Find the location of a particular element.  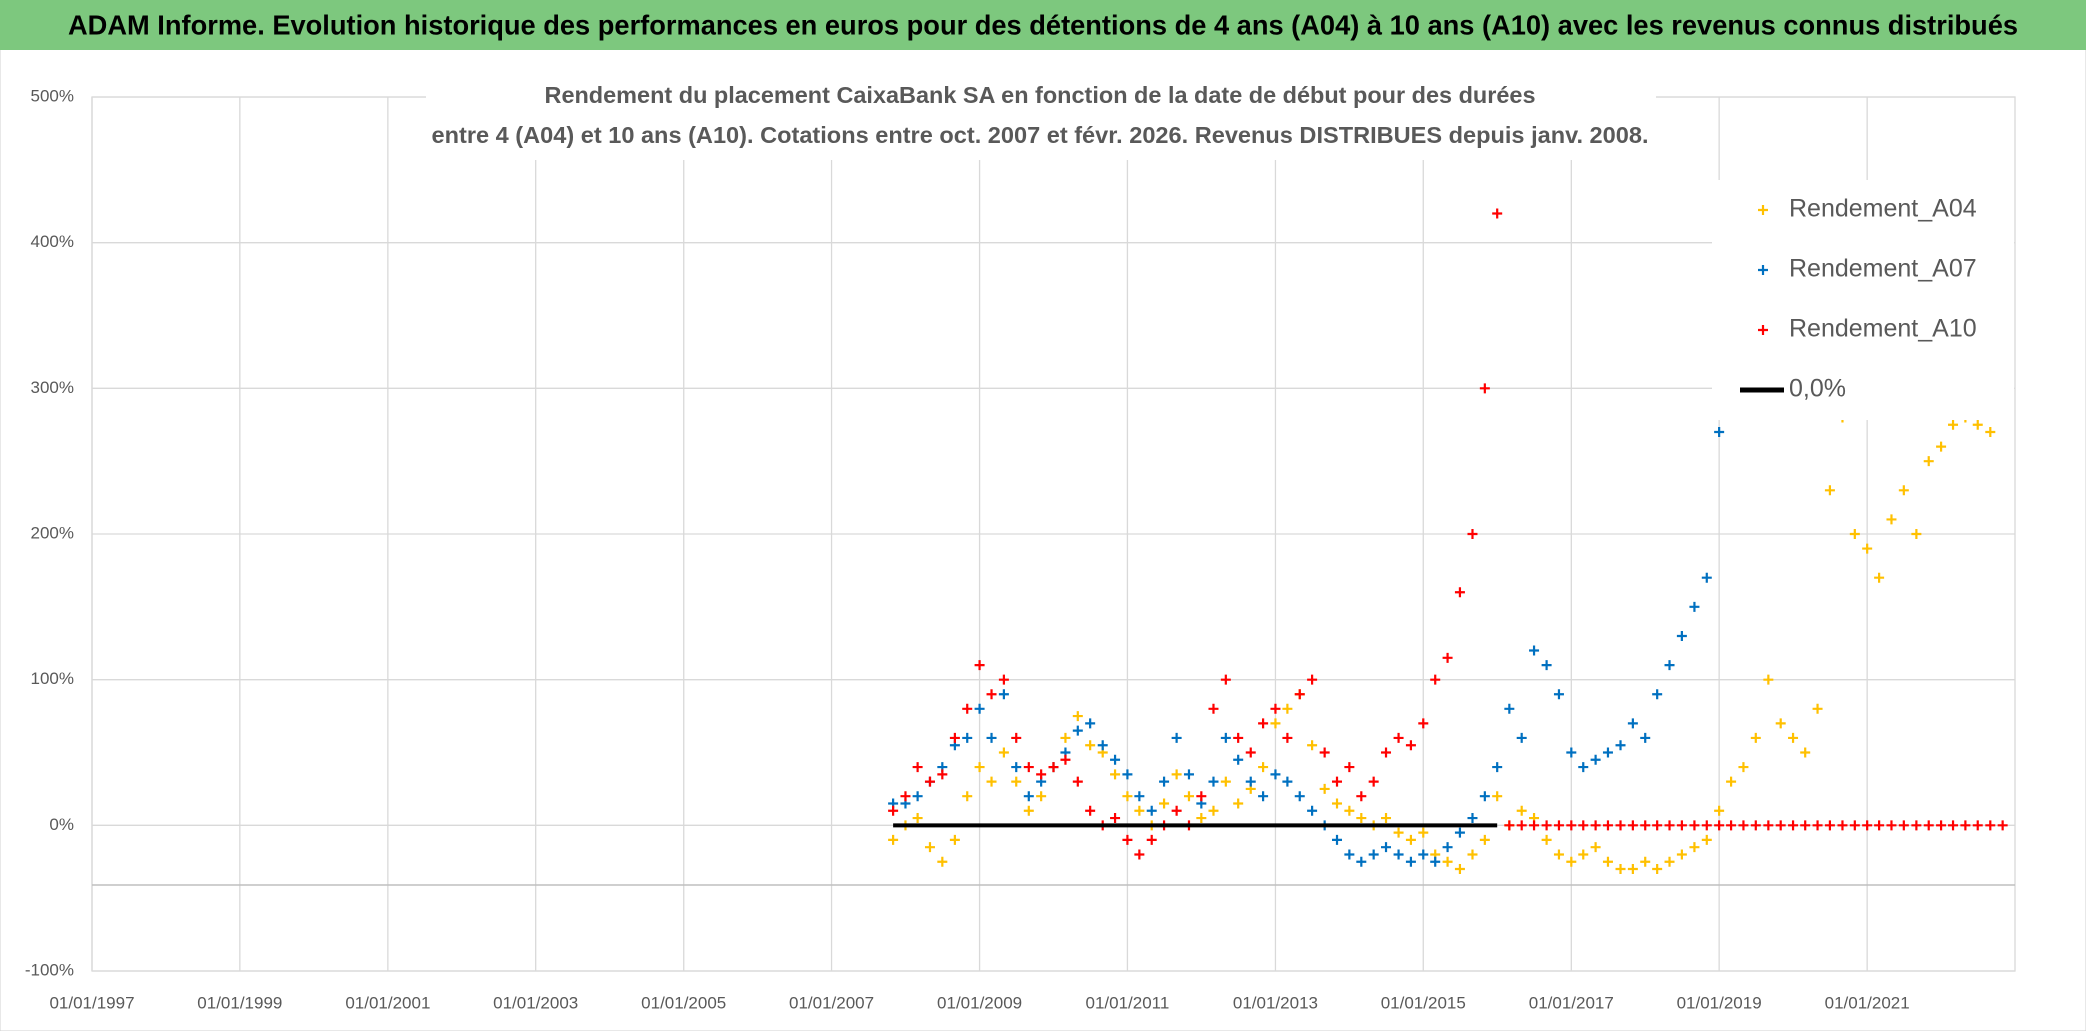

x-tick-label: 01/01/2015 is located at coordinates (1423, 1002).